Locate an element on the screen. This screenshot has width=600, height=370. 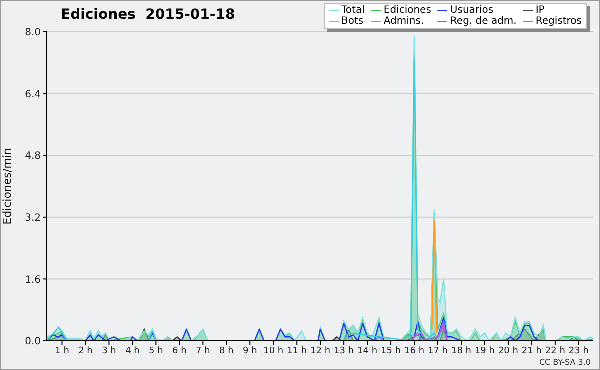
x-tick-label: 12 h is located at coordinates (320, 351).